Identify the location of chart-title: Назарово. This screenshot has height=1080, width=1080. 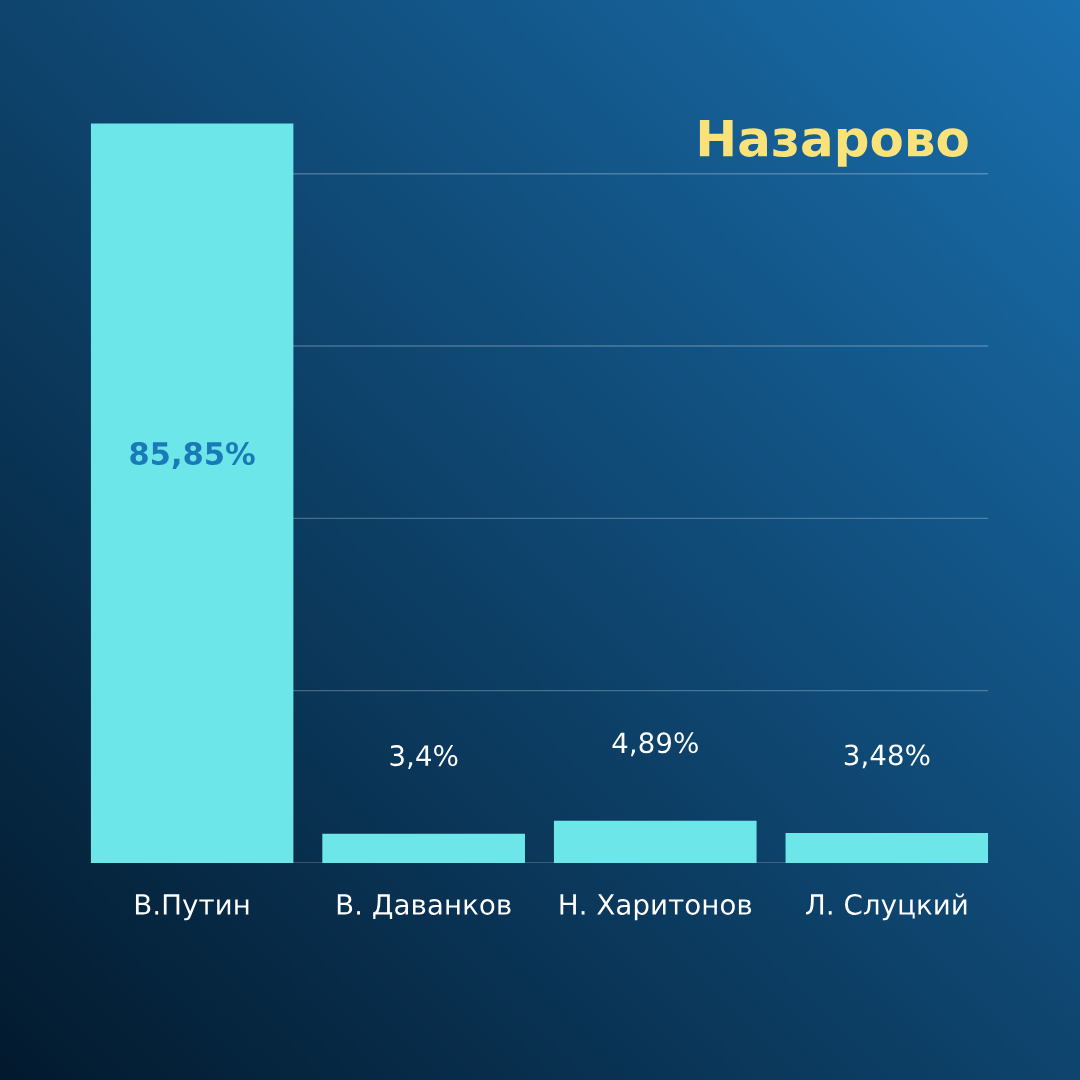
(833, 143).